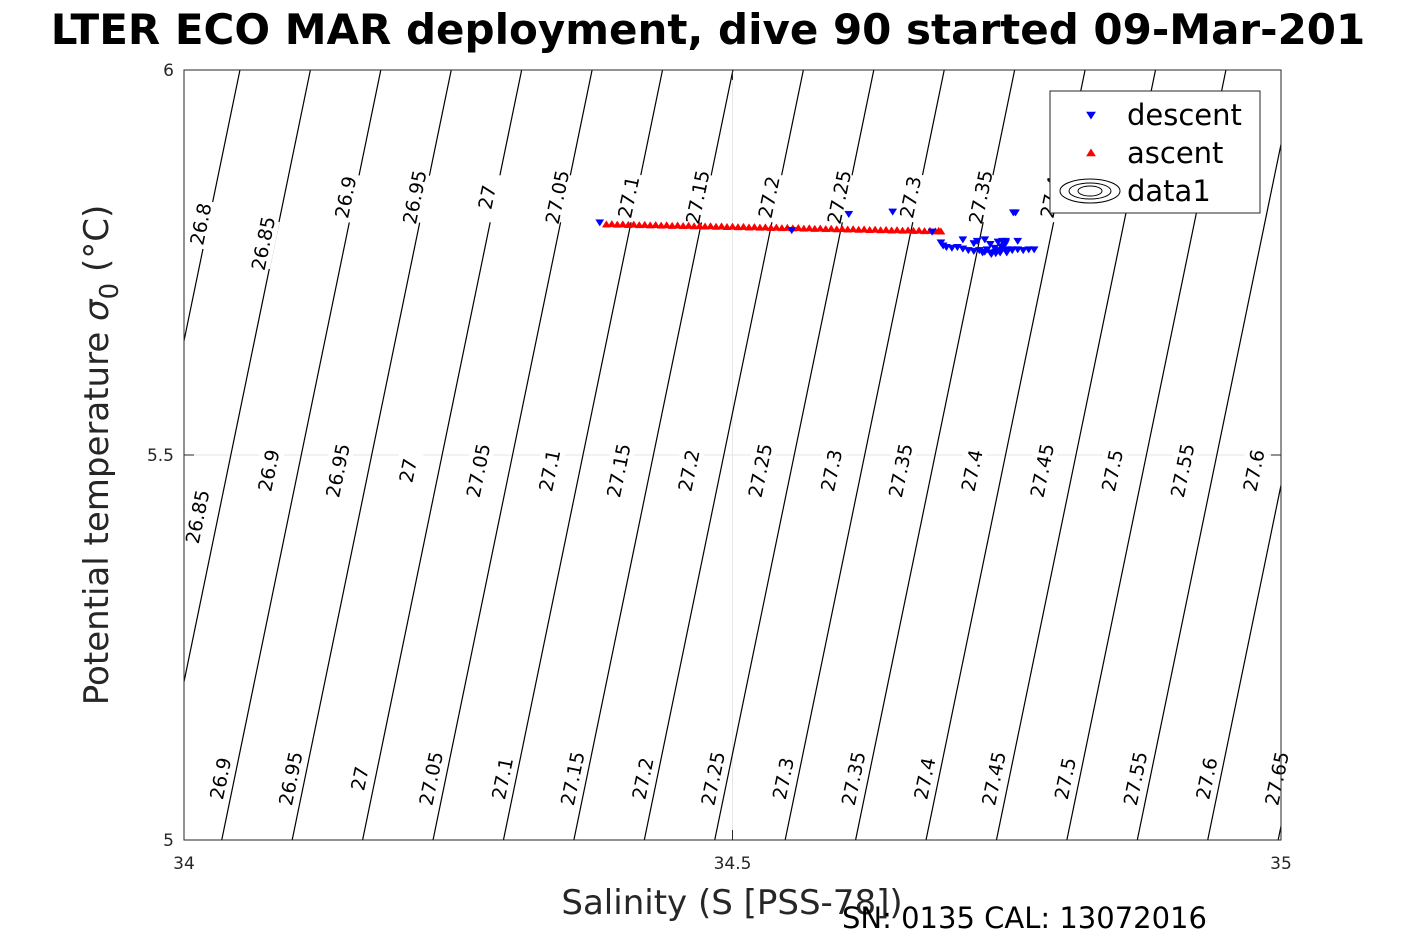  Describe the element at coordinates (1090, 191) in the screenshot. I see `legend-contour-icon` at that location.